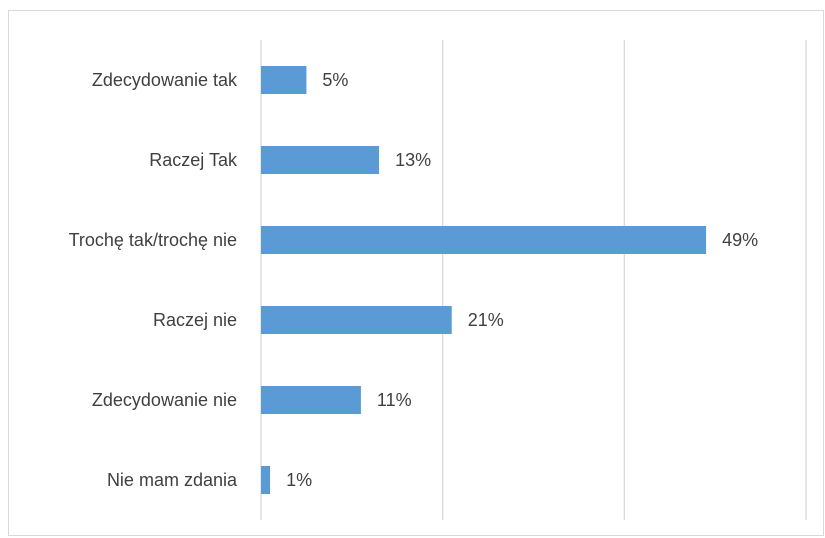 The width and height of the screenshot is (825, 538). What do you see at coordinates (172, 480) in the screenshot?
I see `category-label: Nie mam zdania` at bounding box center [172, 480].